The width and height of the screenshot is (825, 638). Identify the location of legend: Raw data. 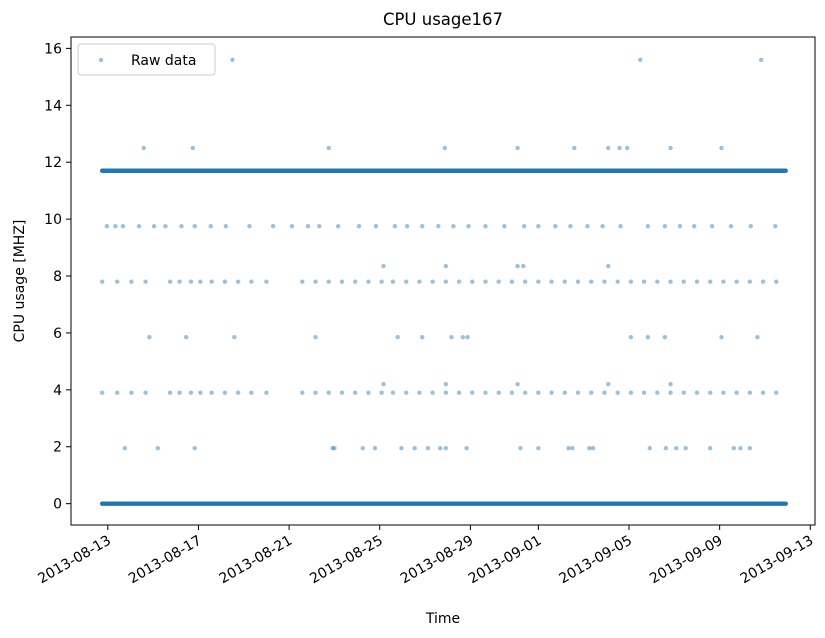
(146, 59).